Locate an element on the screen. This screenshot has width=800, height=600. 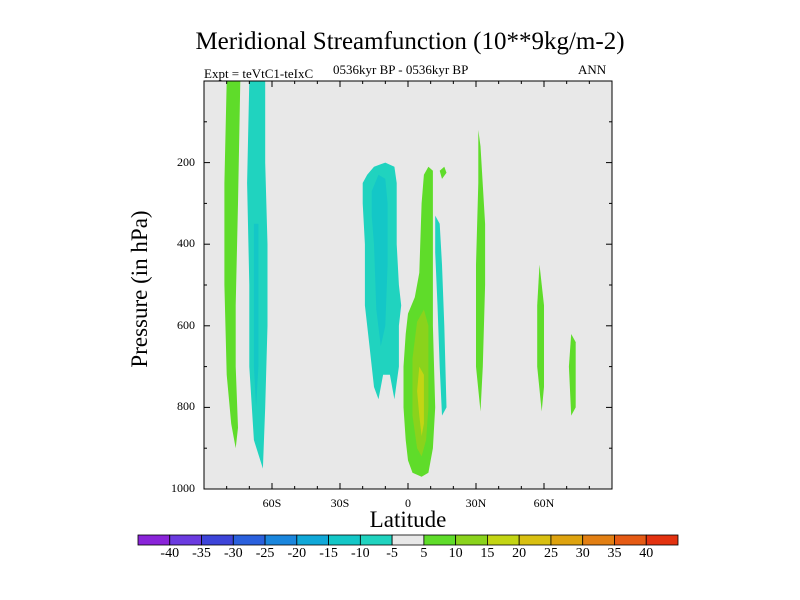
colorbar-label: -30 is located at coordinates (233, 553).